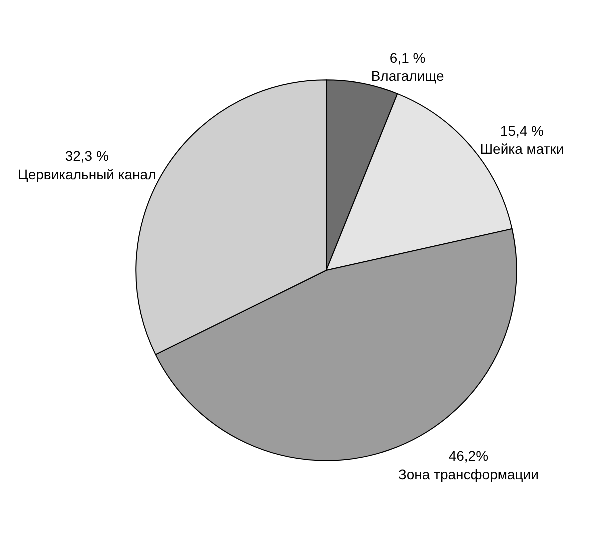 The image size is (605, 541). Describe the element at coordinates (87, 174) in the screenshot. I see `slice-label: Цервикальный канал` at that location.